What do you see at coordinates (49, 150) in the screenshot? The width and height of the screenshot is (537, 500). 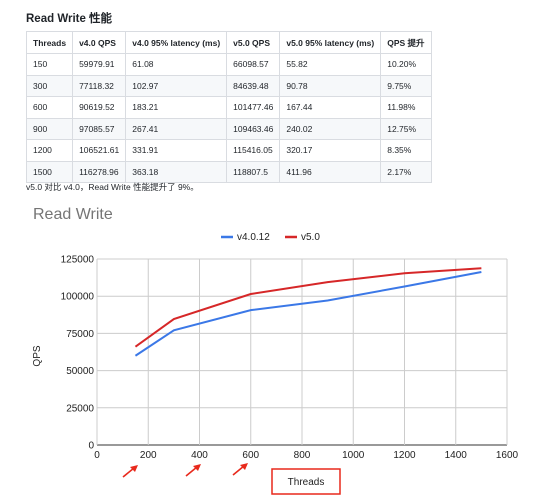 I see `cell-threads: 1200` at bounding box center [49, 150].